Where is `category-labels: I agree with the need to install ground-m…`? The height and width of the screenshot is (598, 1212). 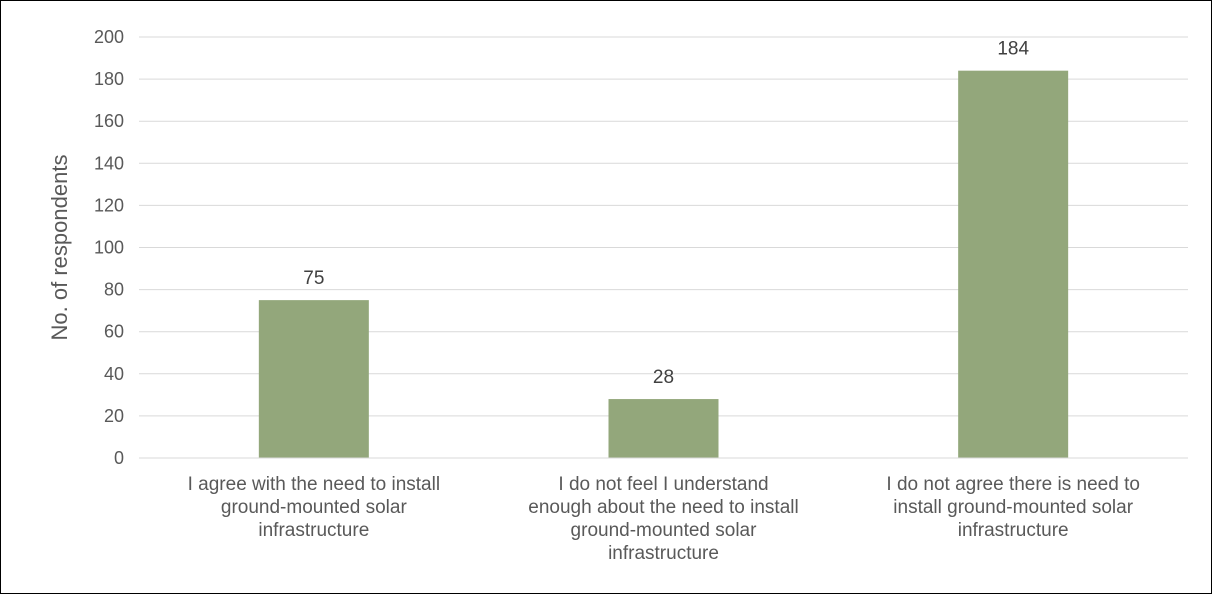 category-labels: I agree with the need to install ground-m… is located at coordinates (664, 519).